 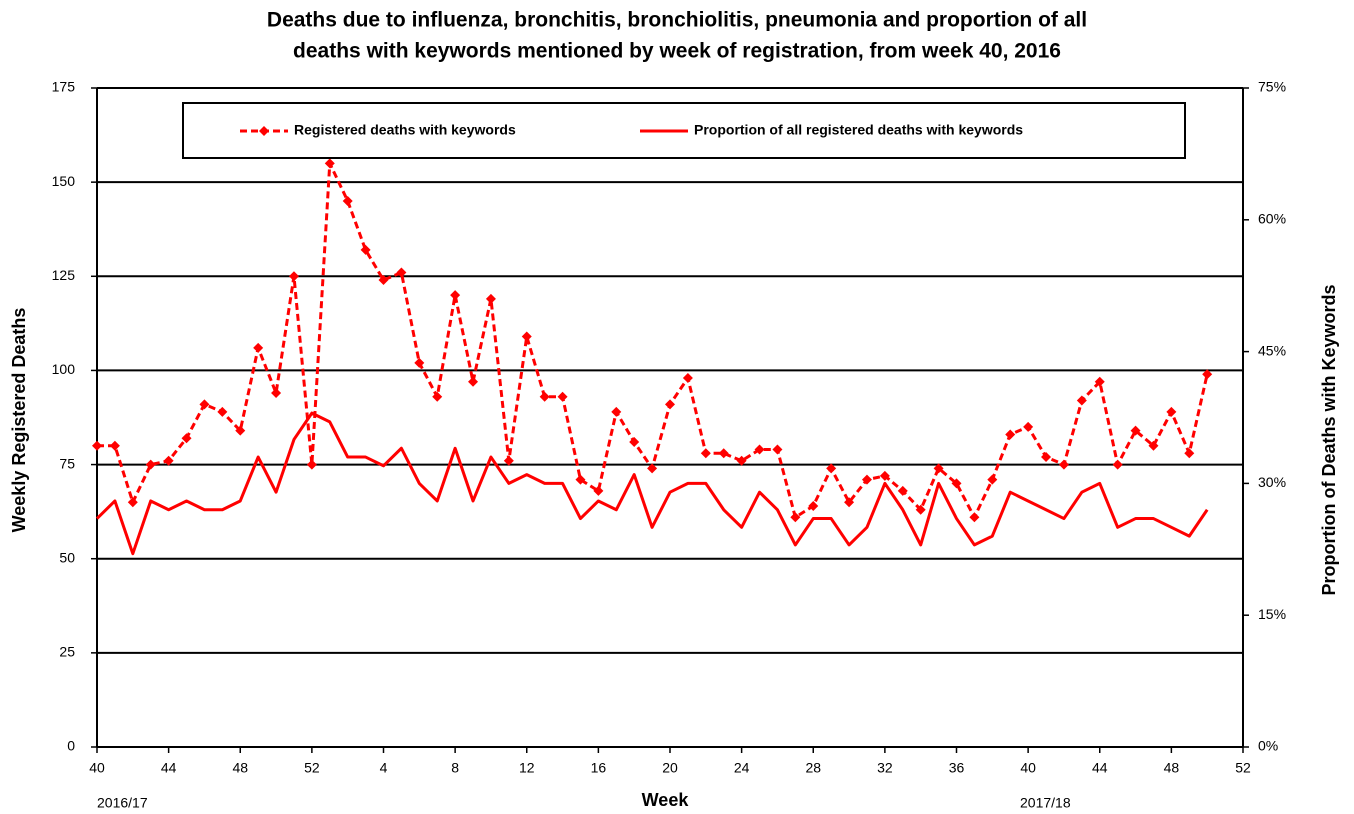 I want to click on y-tick-label: 175, so click(x=64, y=87).